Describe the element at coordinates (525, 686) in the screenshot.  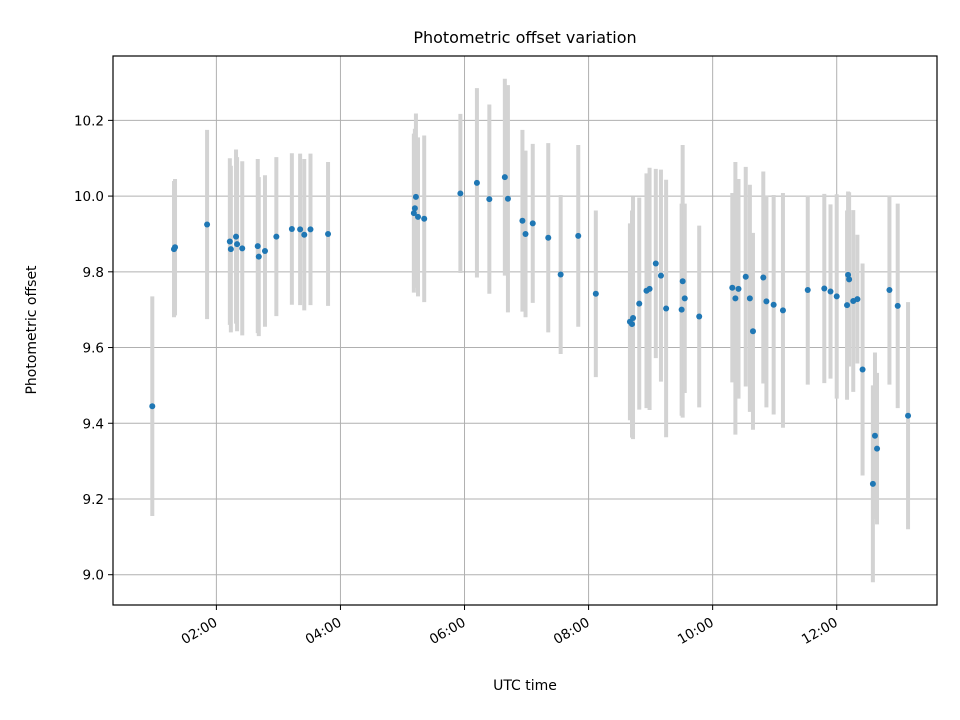
I see `x-axis-label: UTC time` at that location.